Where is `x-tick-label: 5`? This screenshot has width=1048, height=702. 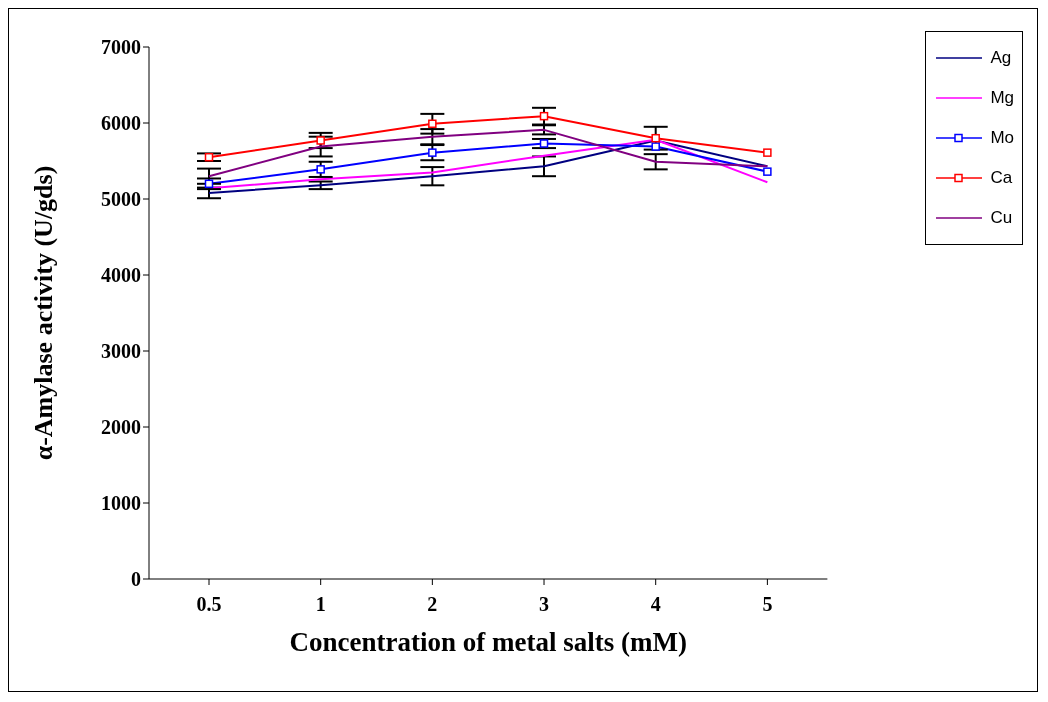 x-tick-label: 5 is located at coordinates (767, 604).